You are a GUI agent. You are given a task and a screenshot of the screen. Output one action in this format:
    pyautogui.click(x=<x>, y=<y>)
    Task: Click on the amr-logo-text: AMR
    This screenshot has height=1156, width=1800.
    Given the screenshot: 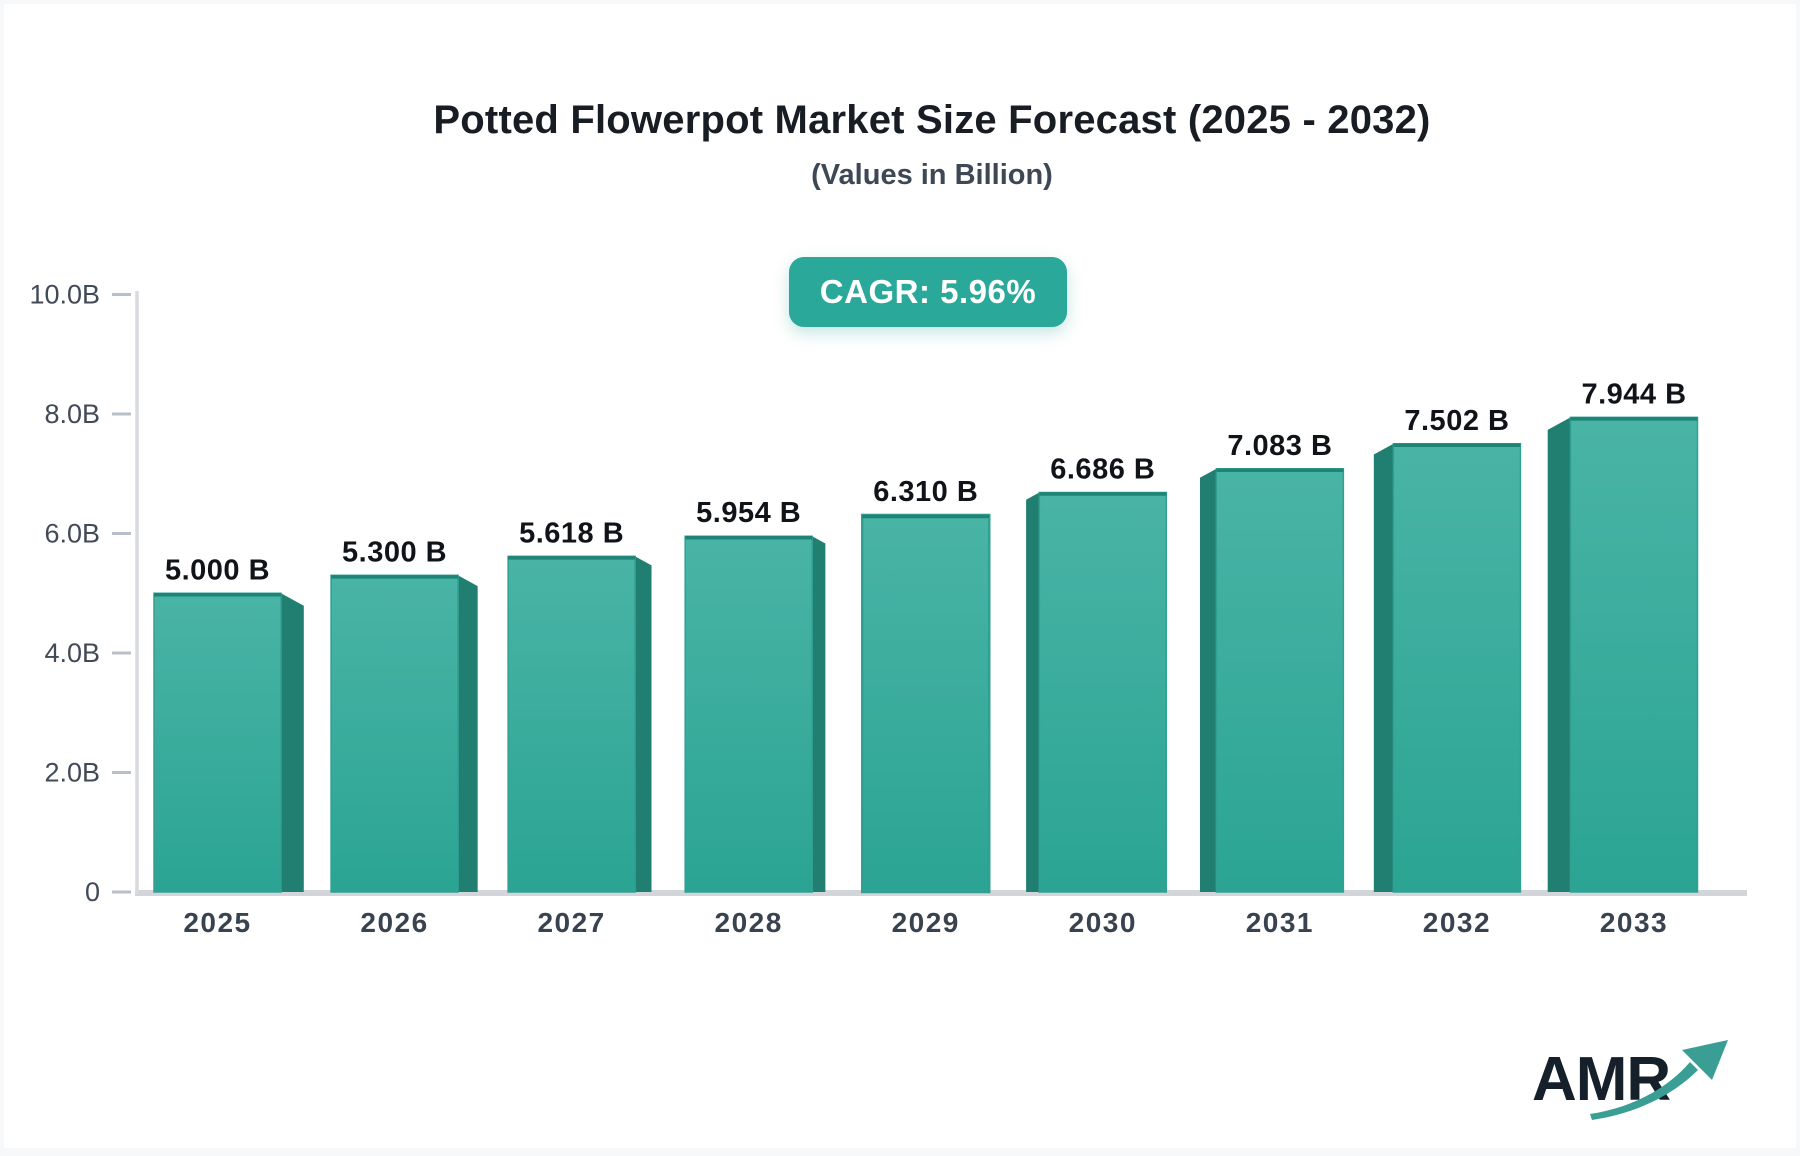 What is the action you would take?
    pyautogui.click(x=1601, y=1079)
    